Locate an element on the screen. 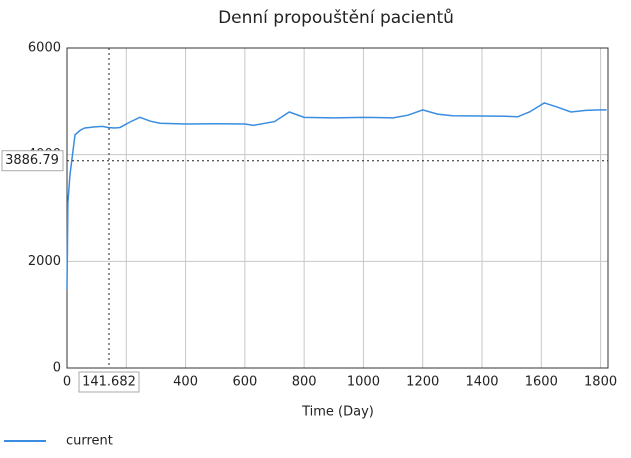  legend-label: current is located at coordinates (89, 441).